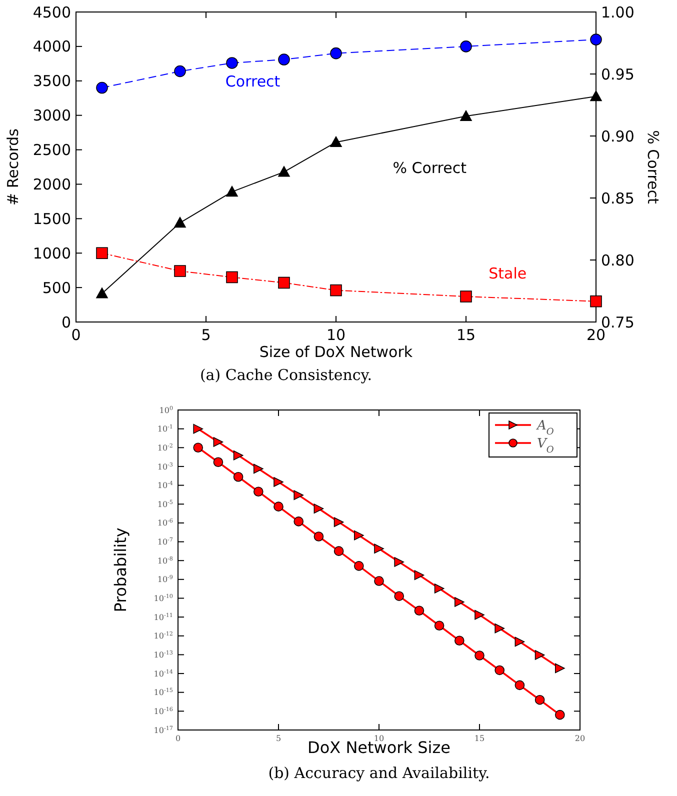  I want to click on y2-tick-label: 0.85, so click(617, 198).